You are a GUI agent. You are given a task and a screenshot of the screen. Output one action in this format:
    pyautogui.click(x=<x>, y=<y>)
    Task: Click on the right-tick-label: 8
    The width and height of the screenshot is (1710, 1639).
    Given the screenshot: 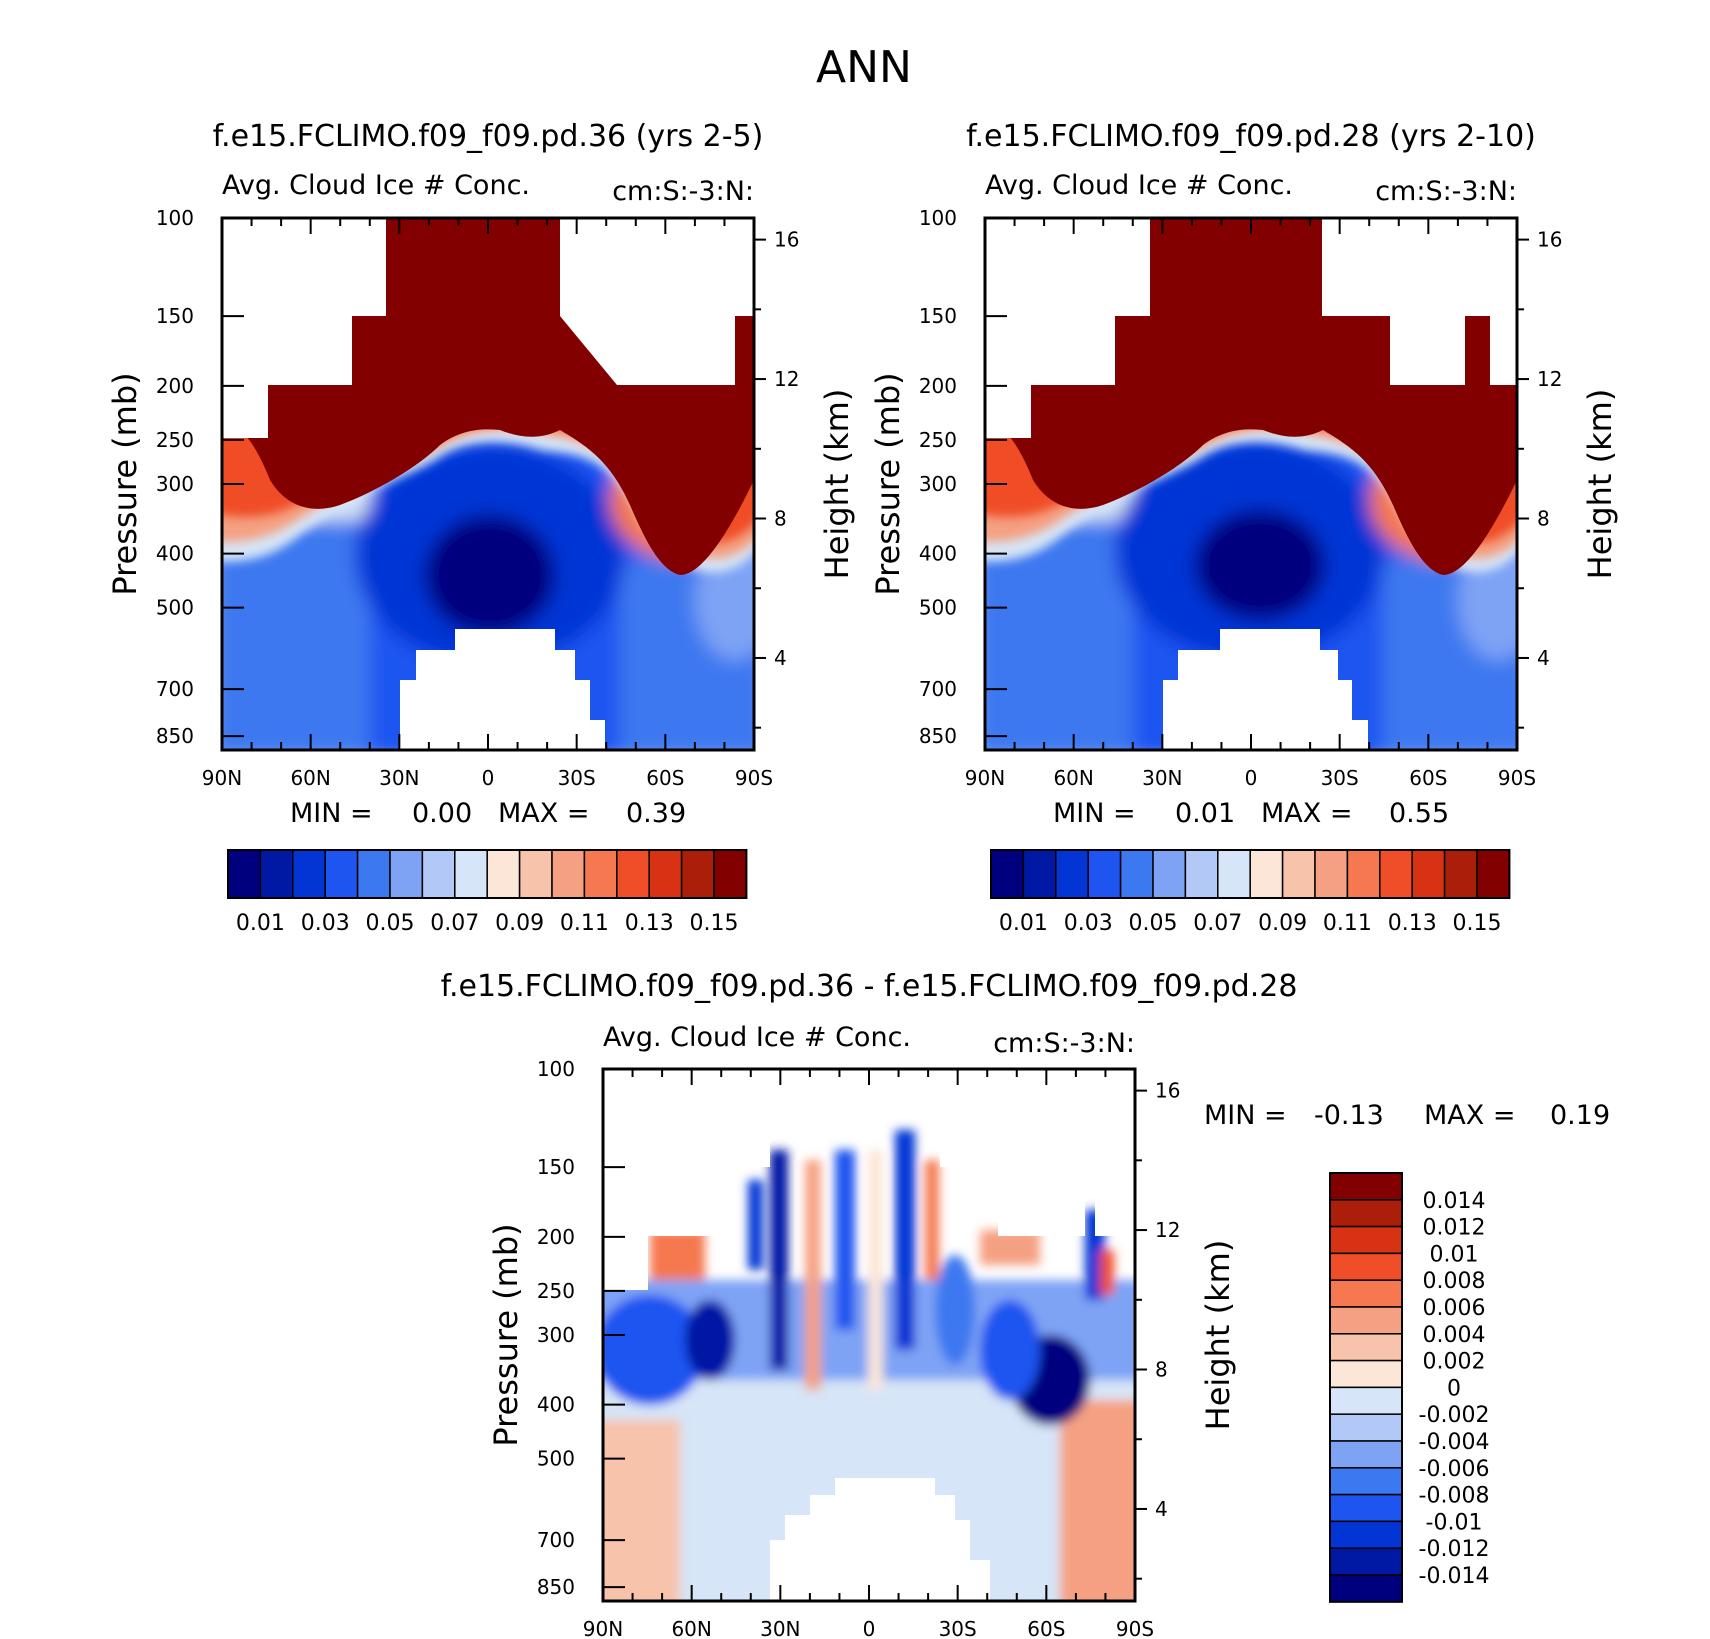 What is the action you would take?
    pyautogui.click(x=1543, y=519)
    